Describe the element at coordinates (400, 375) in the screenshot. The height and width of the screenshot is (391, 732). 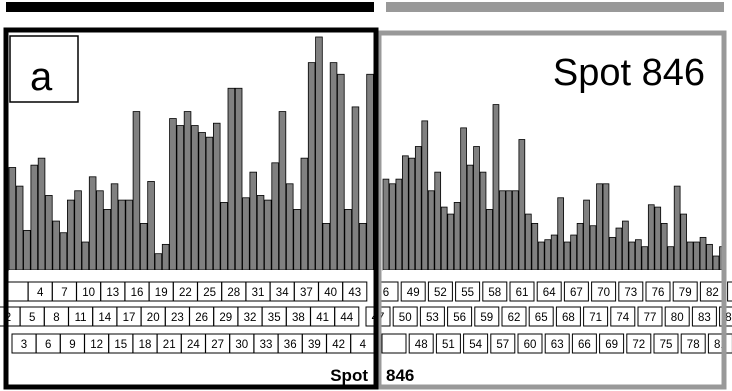
I see `footer-spot-number: 846` at that location.